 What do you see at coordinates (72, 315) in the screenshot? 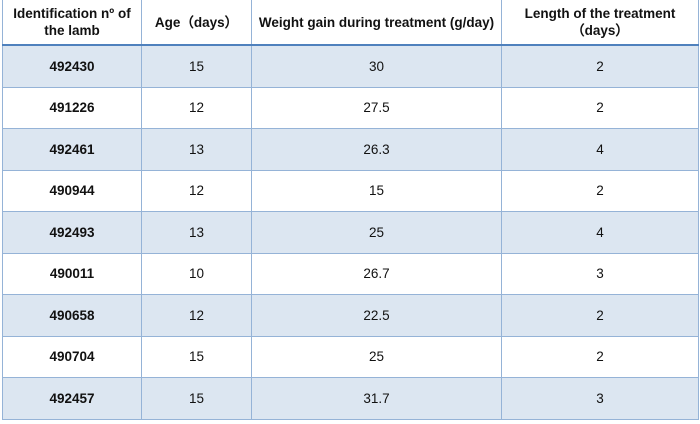
I see `table-cell: 490658` at bounding box center [72, 315].